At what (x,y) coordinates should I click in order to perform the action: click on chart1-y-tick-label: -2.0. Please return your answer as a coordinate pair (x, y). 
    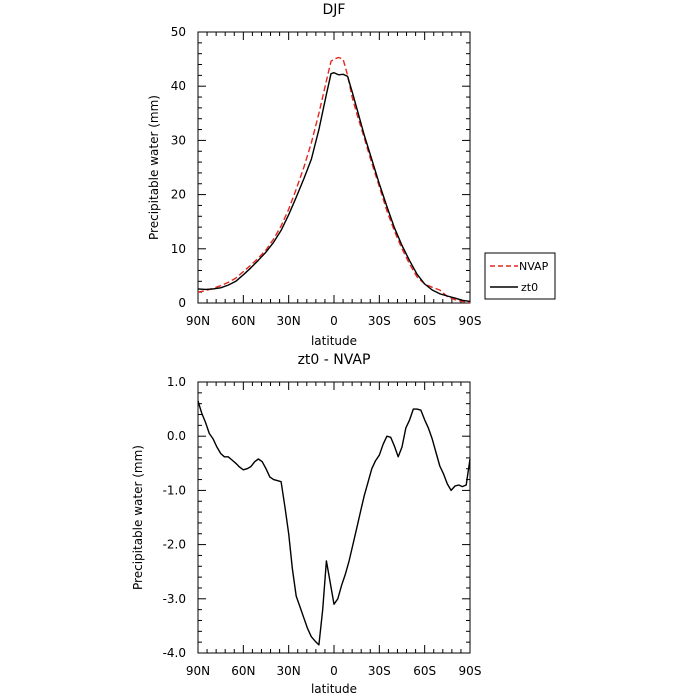
    Looking at the image, I should click on (174, 545).